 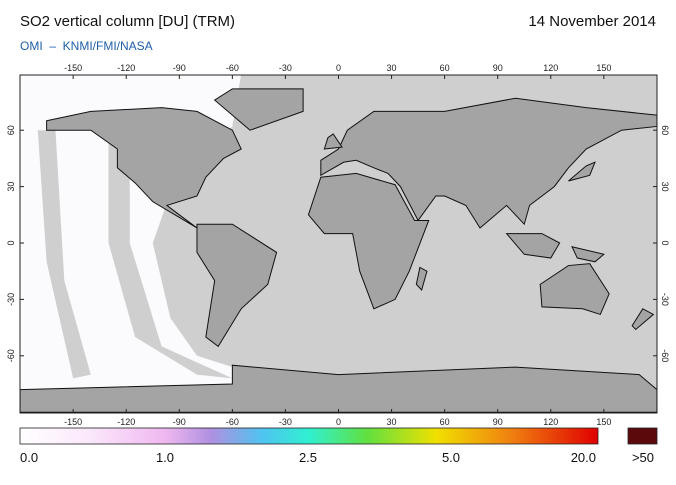 I want to click on lon-label-top: -150, so click(x=73, y=68).